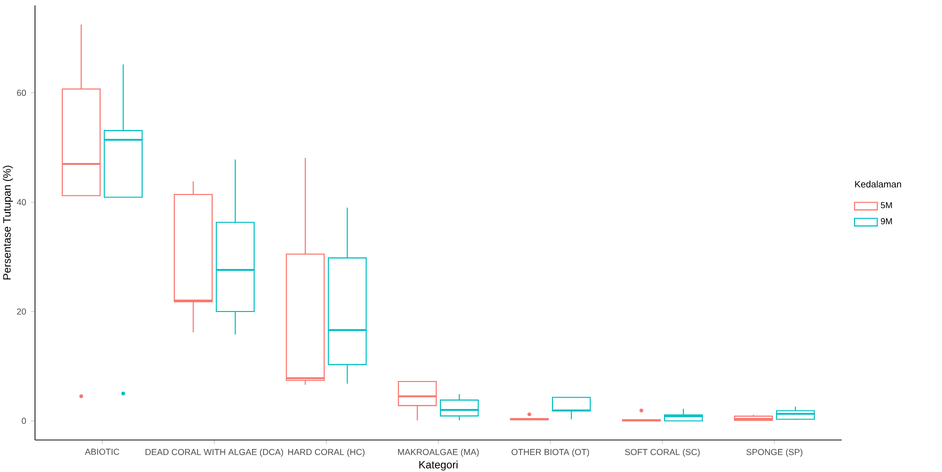 The image size is (942, 472). Describe the element at coordinates (438, 465) in the screenshot. I see `x-axis-title: Kategori` at that location.